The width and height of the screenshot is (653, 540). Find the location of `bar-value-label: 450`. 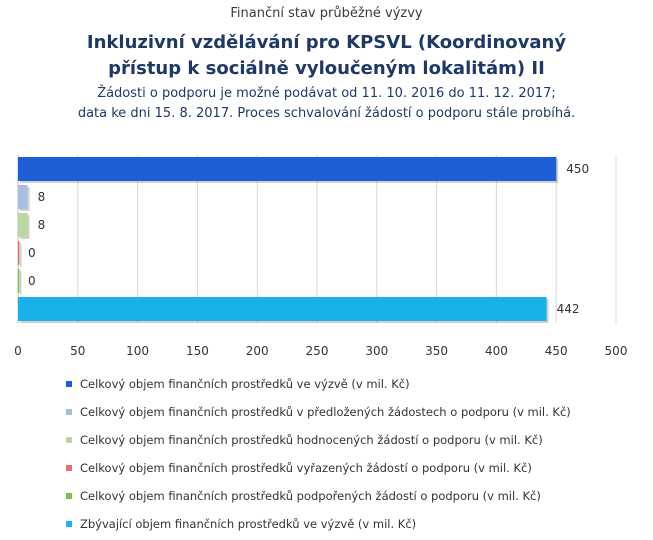

bar-value-label: 450 is located at coordinates (577, 169).